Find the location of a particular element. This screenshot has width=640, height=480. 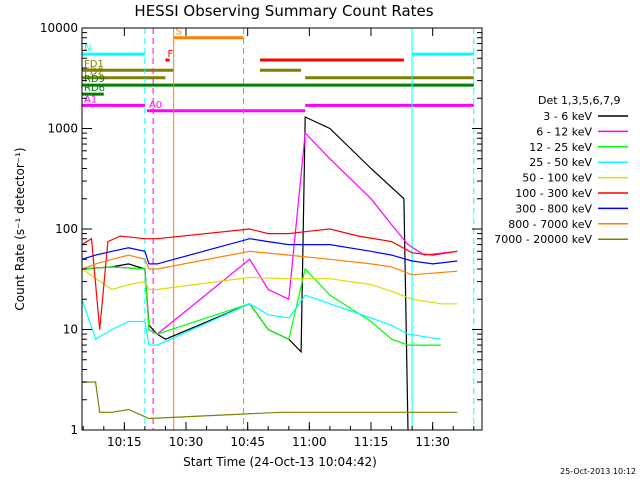

legend-label: 100 - 300 keV is located at coordinates (553, 193).